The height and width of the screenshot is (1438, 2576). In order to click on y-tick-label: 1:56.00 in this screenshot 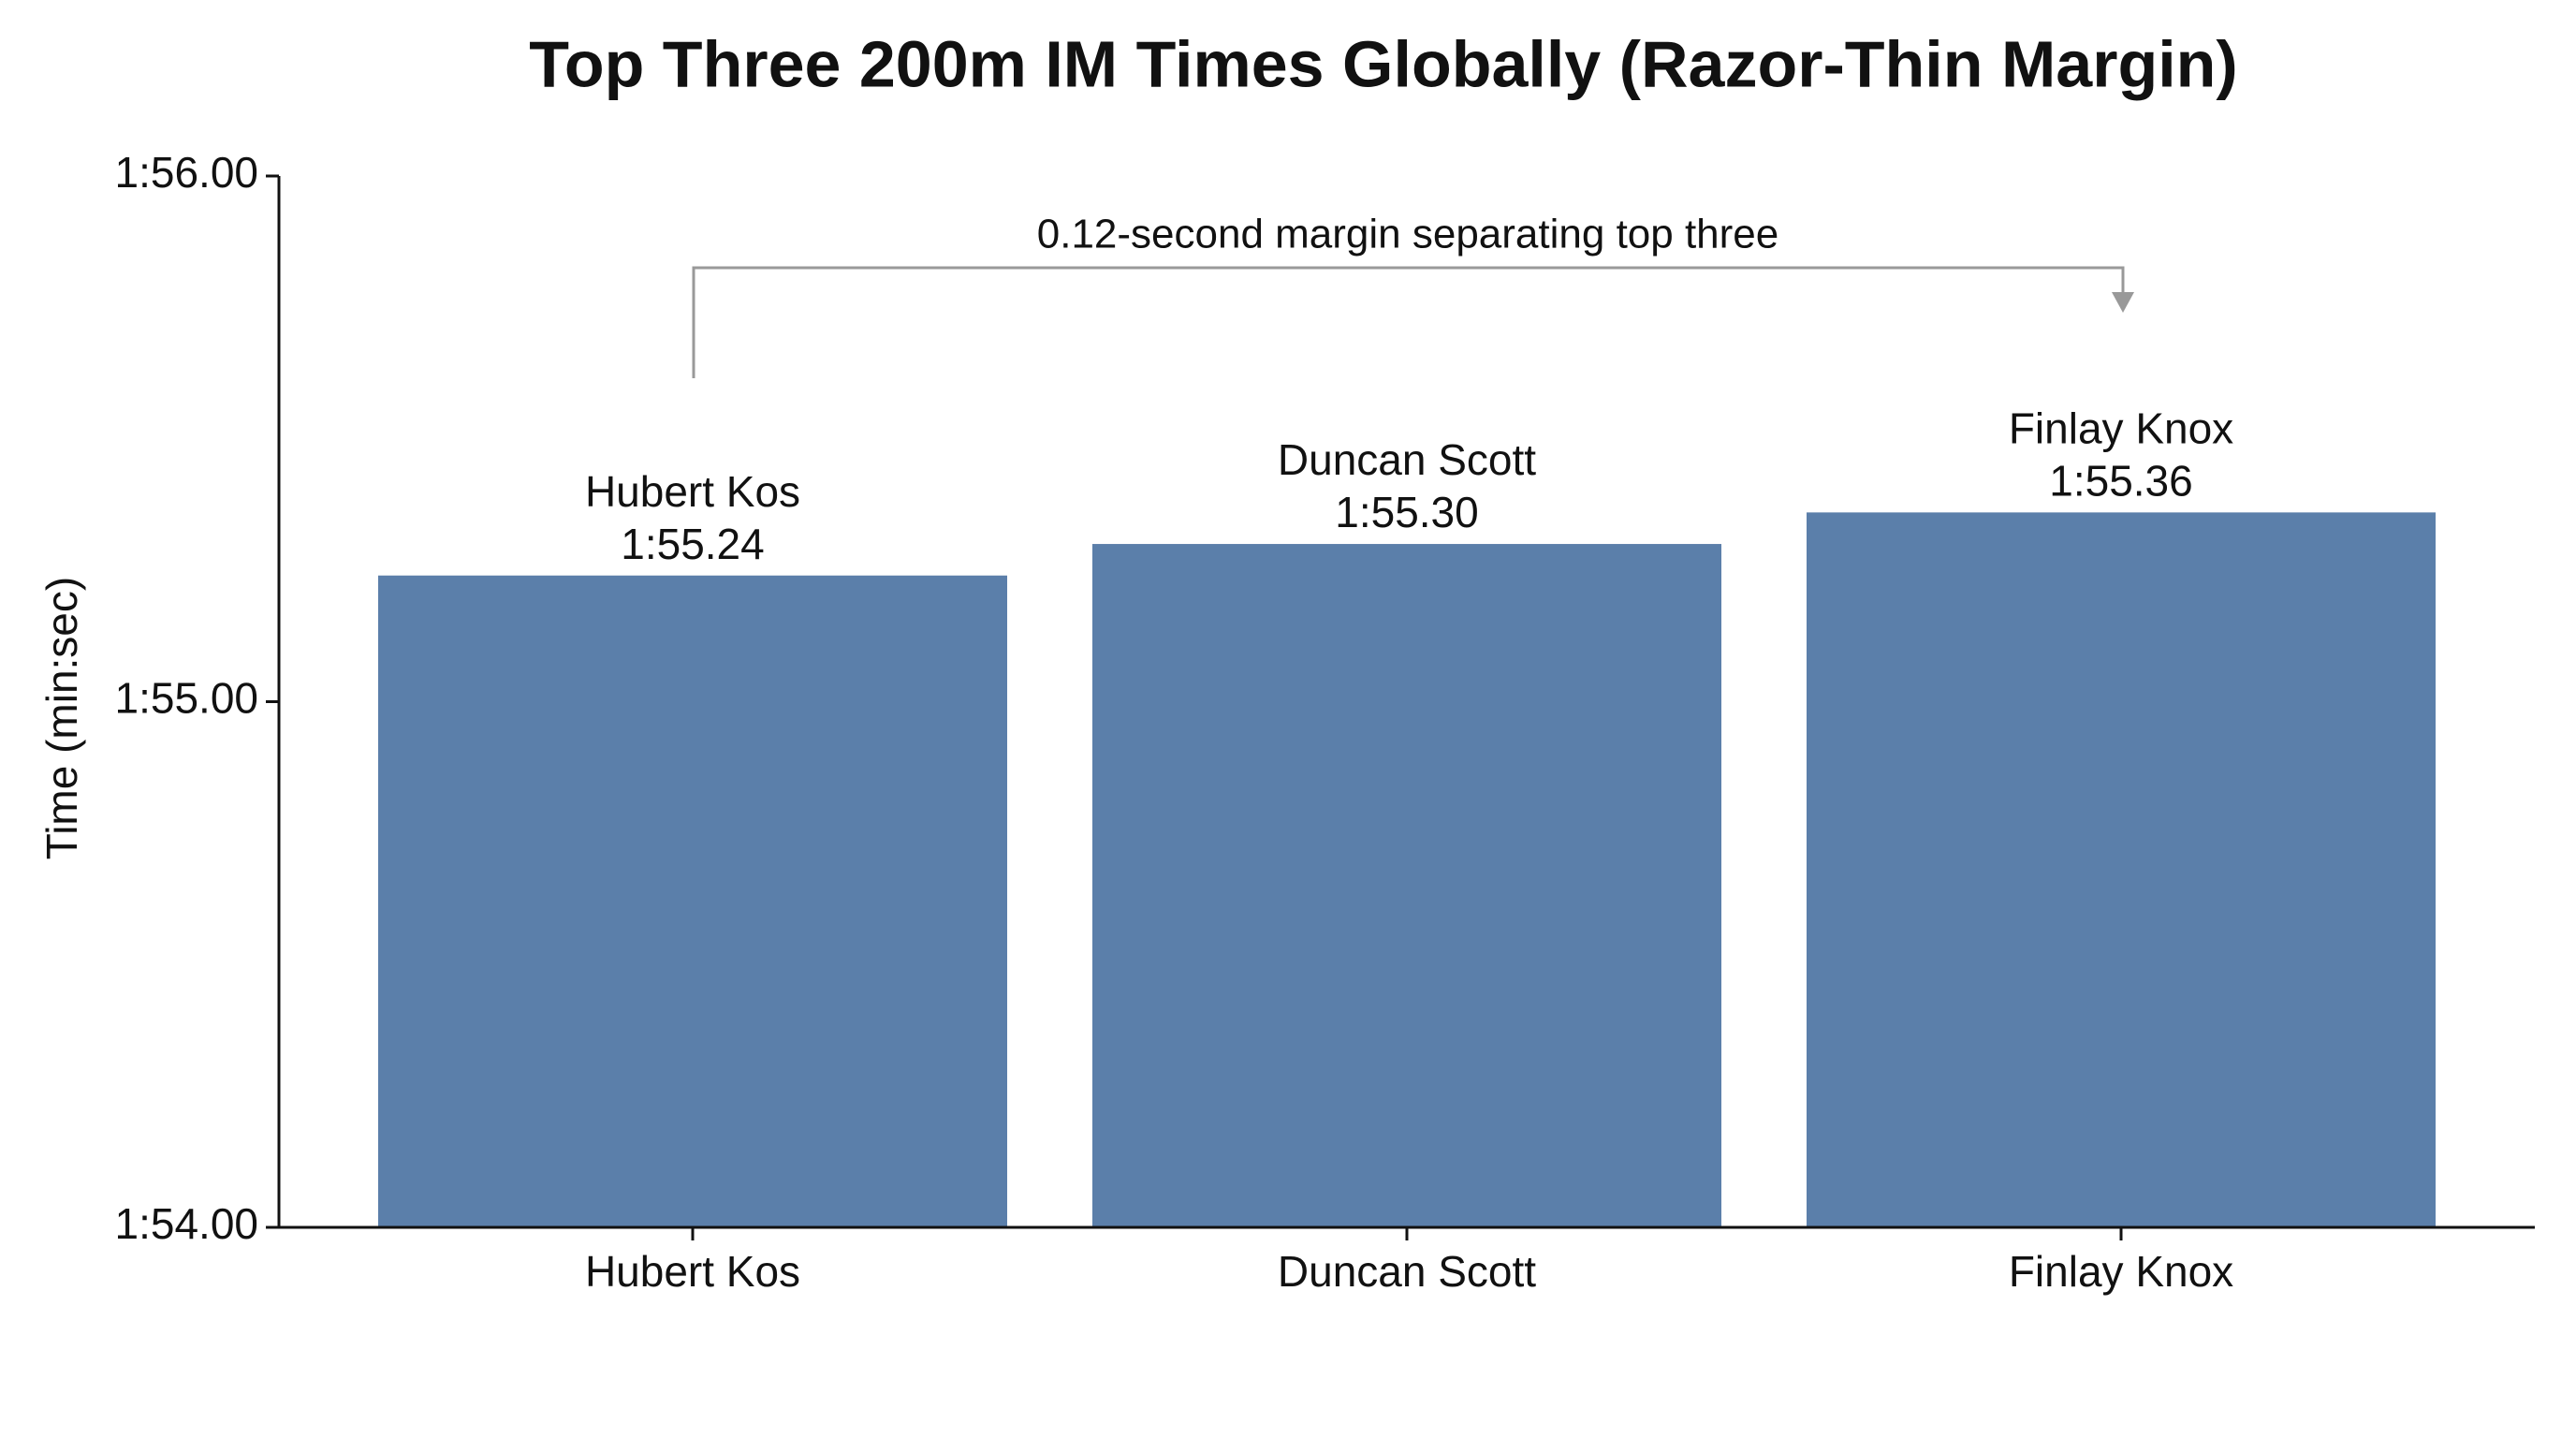, I will do `click(186, 172)`.